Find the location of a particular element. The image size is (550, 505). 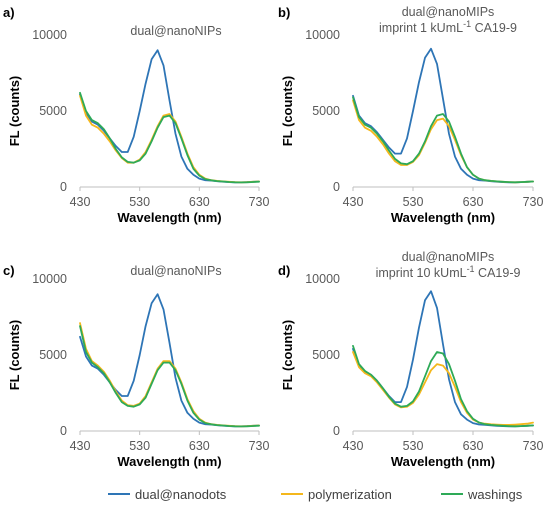

subtitle-main: imprint 1 kUmL is located at coordinates (421, 28).